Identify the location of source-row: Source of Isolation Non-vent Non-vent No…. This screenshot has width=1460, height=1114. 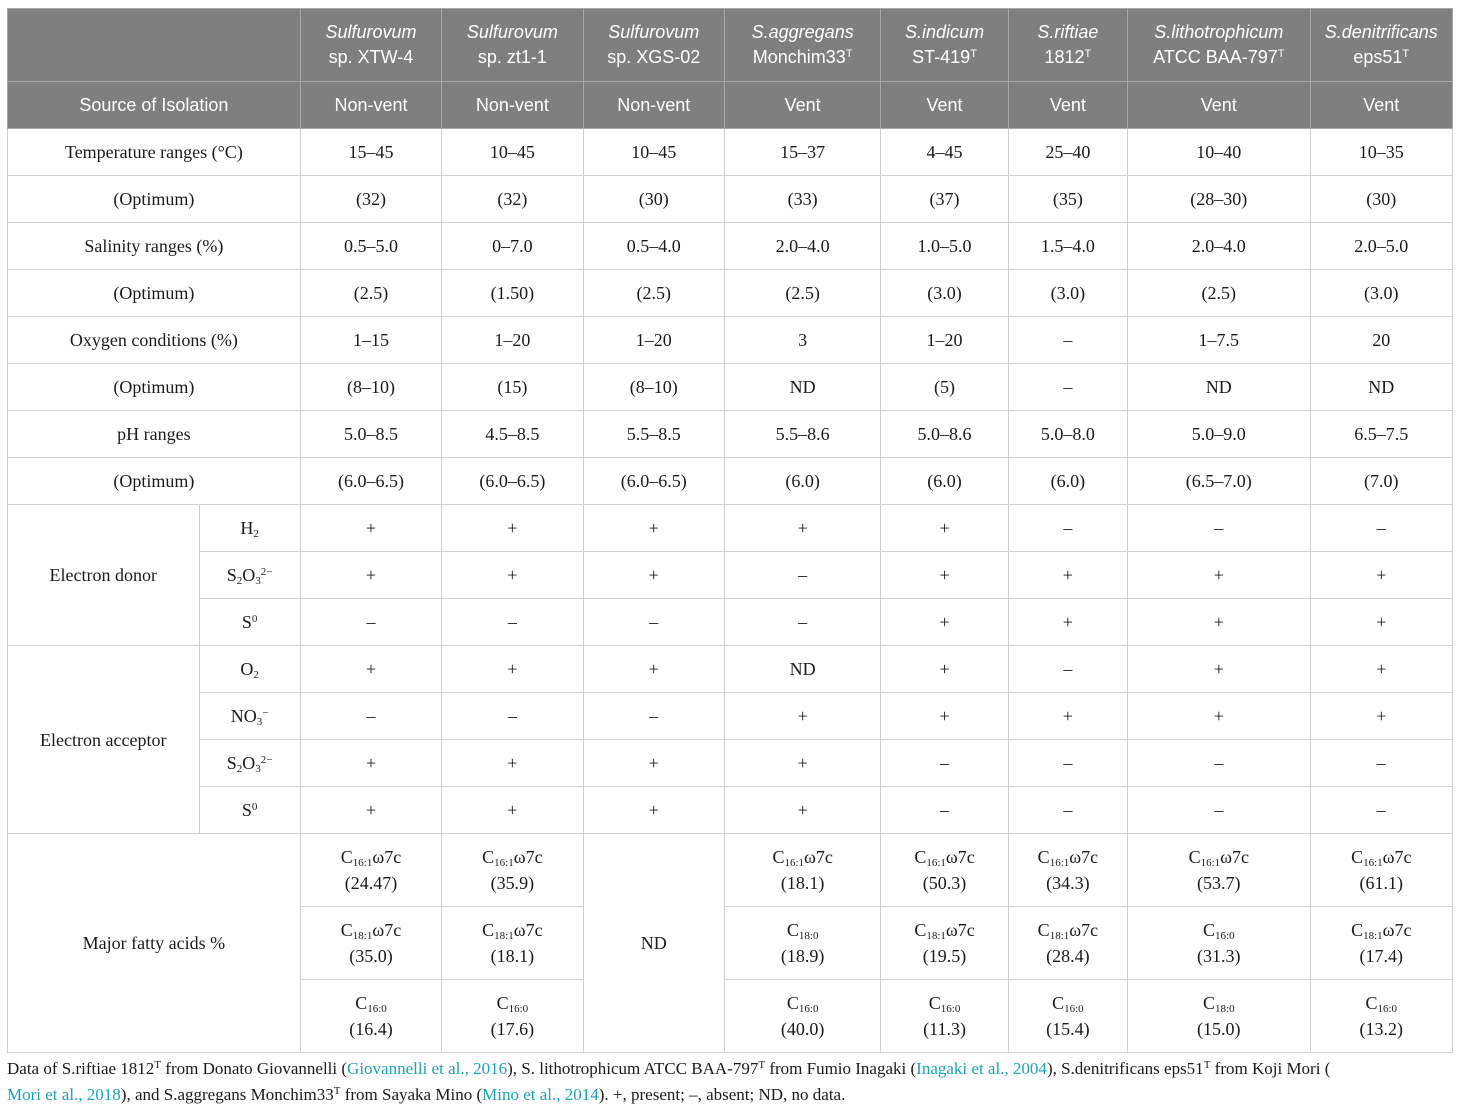
(730, 105).